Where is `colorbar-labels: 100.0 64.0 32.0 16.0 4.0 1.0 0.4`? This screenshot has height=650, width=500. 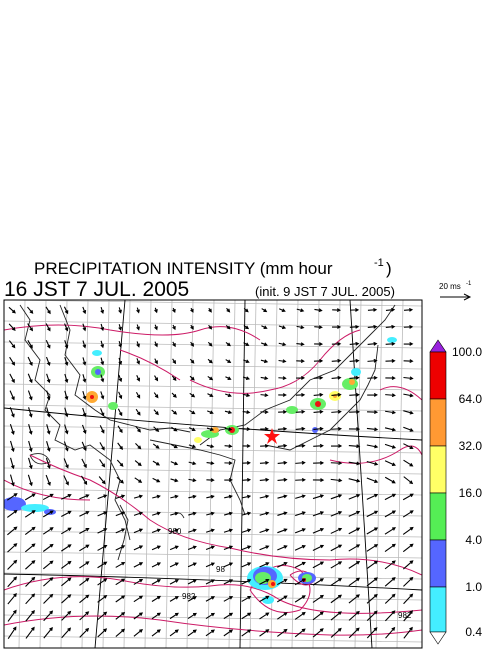 colorbar-labels: 100.0 64.0 32.0 16.0 4.0 1.0 0.4 is located at coordinates (467, 492).